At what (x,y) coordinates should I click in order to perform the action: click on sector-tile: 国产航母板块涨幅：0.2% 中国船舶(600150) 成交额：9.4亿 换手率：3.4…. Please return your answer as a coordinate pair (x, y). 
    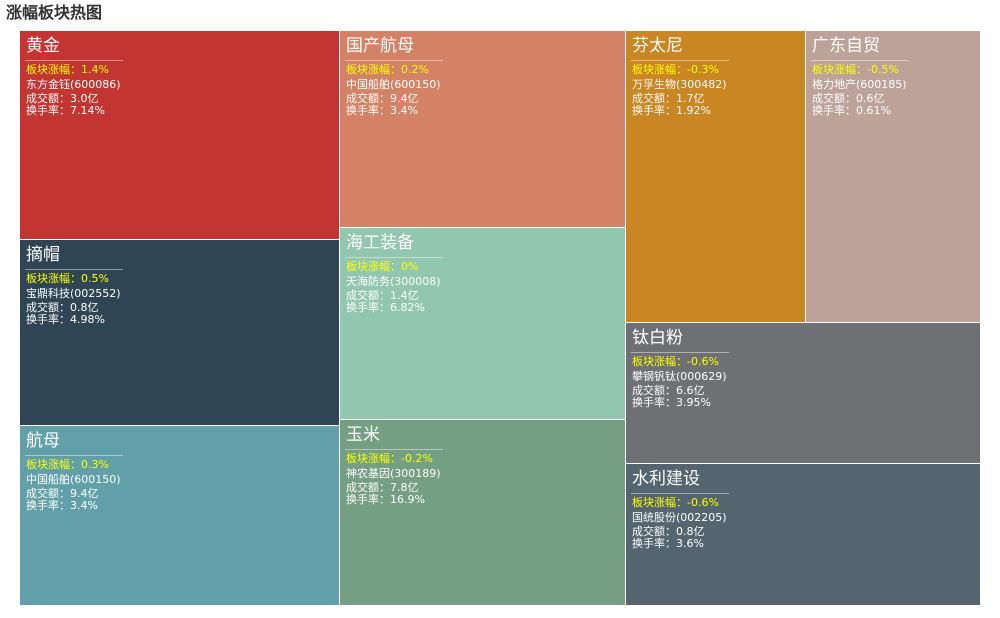
    Looking at the image, I should click on (482, 129).